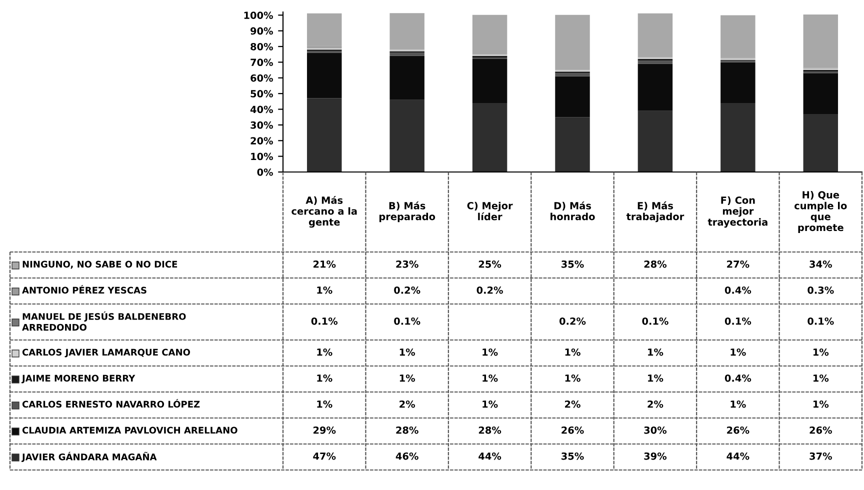  Describe the element at coordinates (407, 456) in the screenshot. I see `data-label: 46%` at that location.